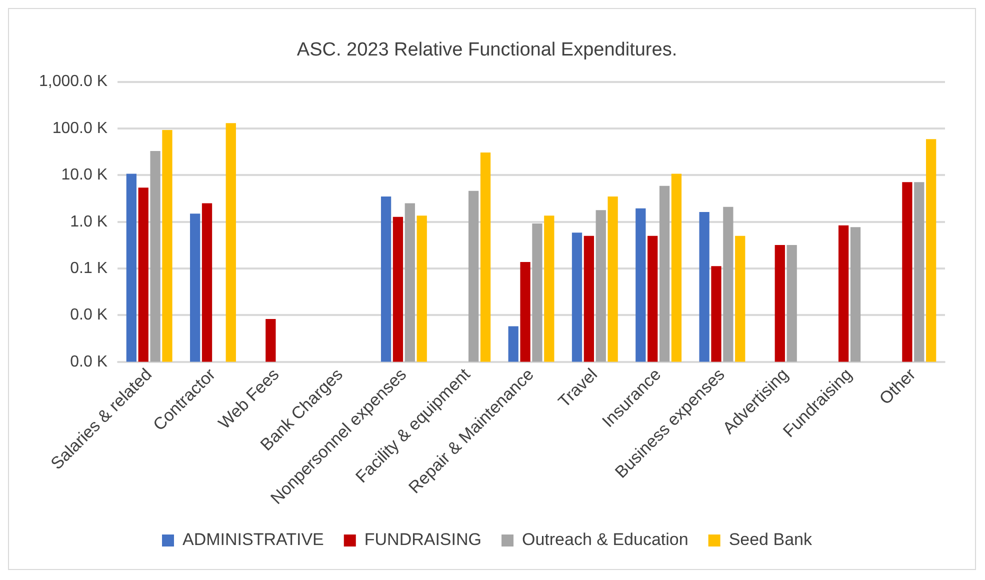 The image size is (985, 580). Describe the element at coordinates (605, 540) in the screenshot. I see `legend-label: Outreach & Education` at that location.